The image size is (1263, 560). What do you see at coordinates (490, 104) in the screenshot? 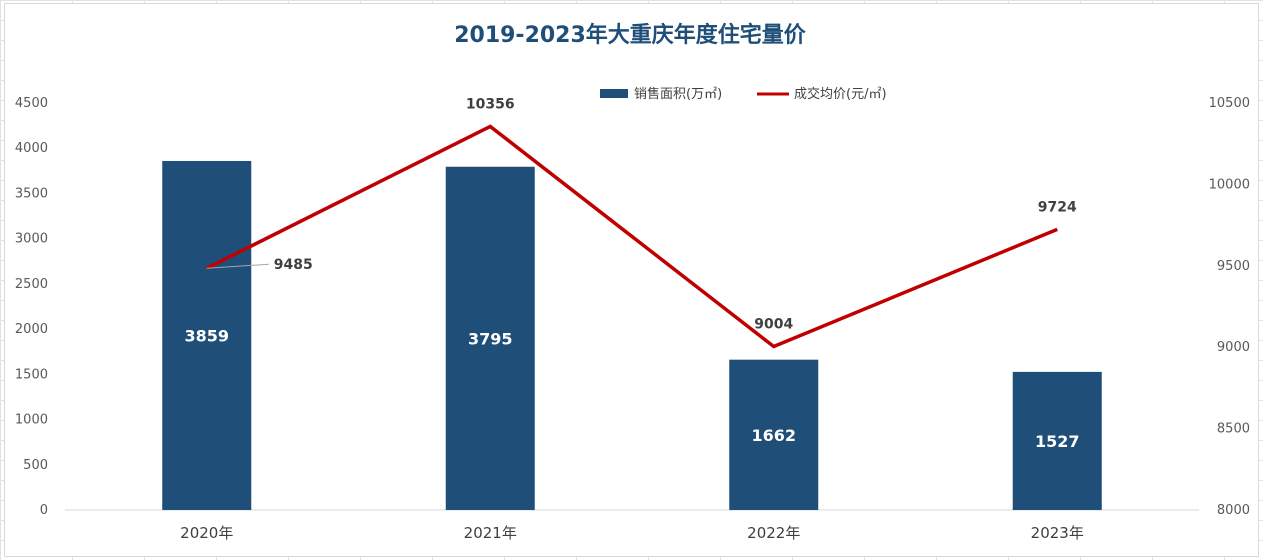
I see `line-data-label: 10356` at bounding box center [490, 104].